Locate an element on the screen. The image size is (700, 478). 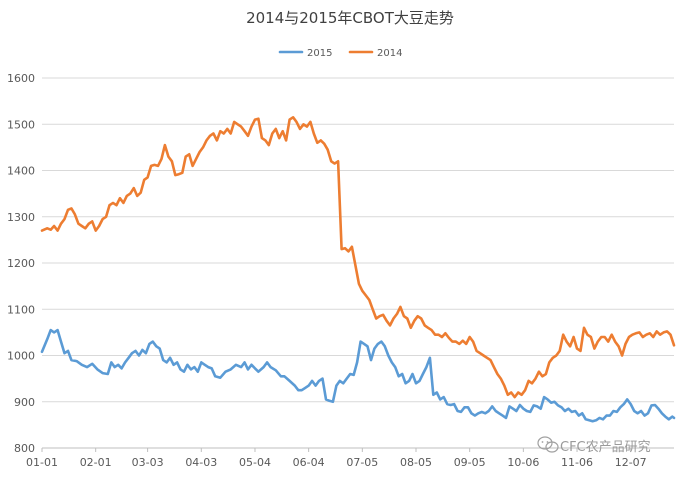
y-tick-label: 1100 is located at coordinates (21, 309).